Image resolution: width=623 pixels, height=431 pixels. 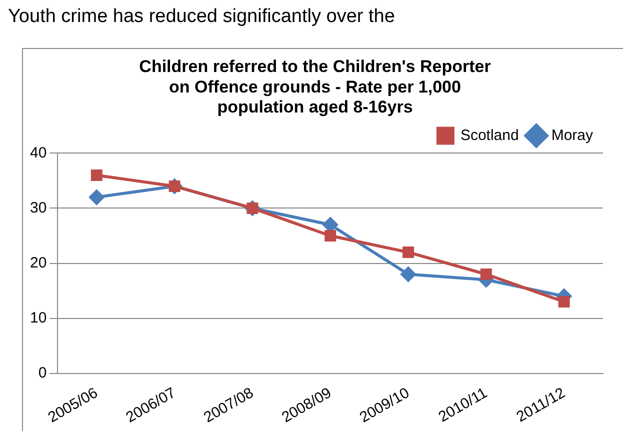 What do you see at coordinates (42, 373) in the screenshot?
I see `y-tick-label: 0` at bounding box center [42, 373].